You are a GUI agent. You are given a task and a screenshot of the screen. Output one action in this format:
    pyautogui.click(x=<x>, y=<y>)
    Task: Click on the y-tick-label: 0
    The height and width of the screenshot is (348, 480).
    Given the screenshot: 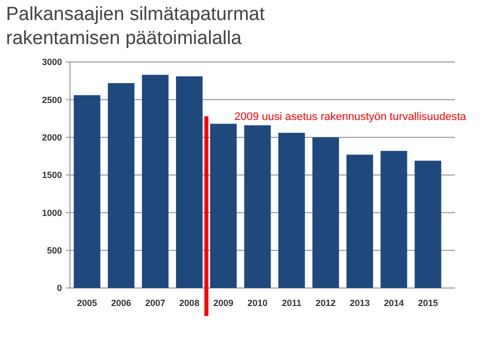 What is the action you would take?
    pyautogui.click(x=59, y=288)
    